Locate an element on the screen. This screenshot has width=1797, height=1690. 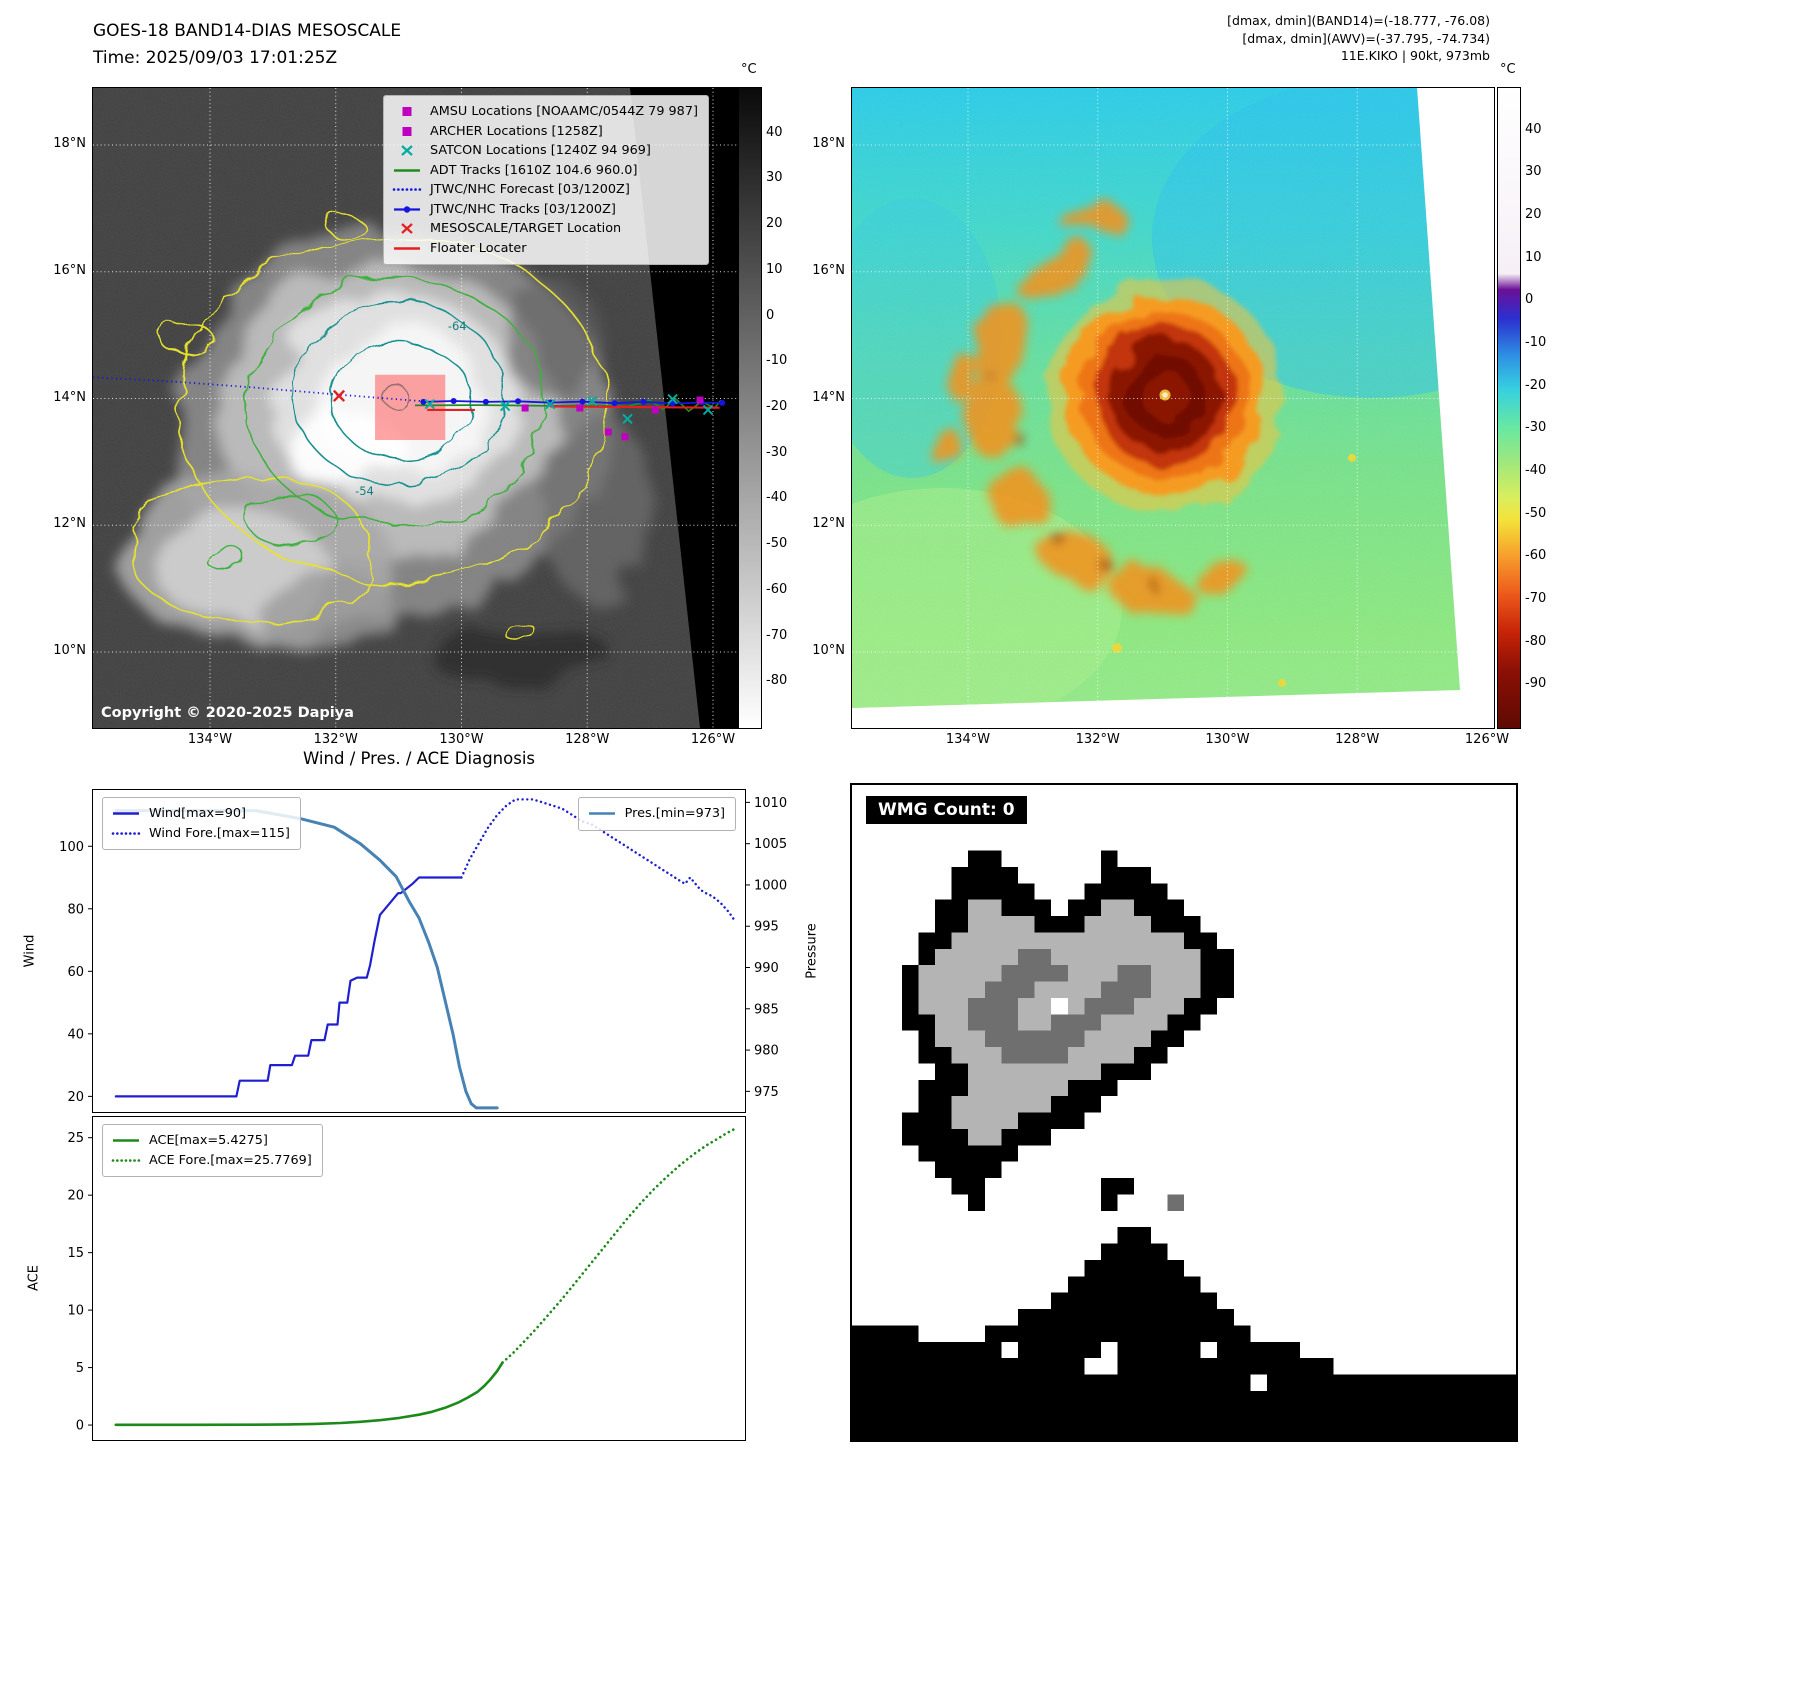
awv-colorbar-unit: °C is located at coordinates (1508, 69).